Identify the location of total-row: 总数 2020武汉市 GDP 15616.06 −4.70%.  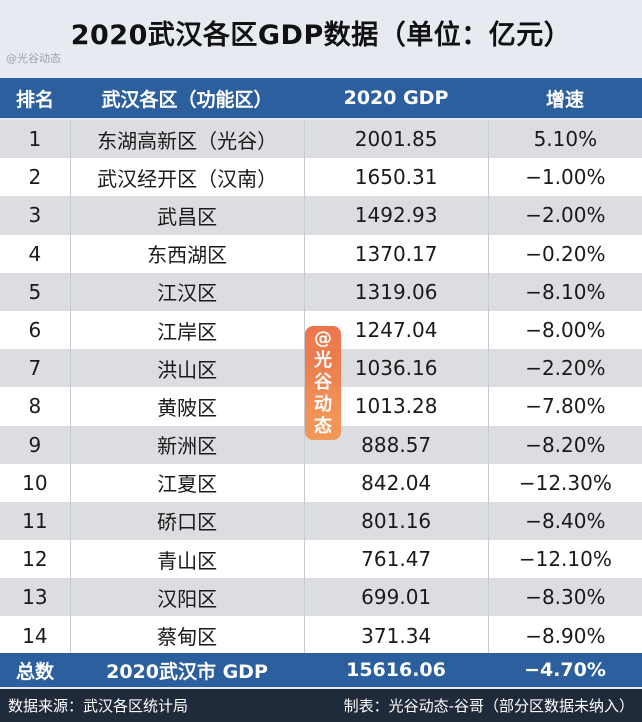
(321, 670).